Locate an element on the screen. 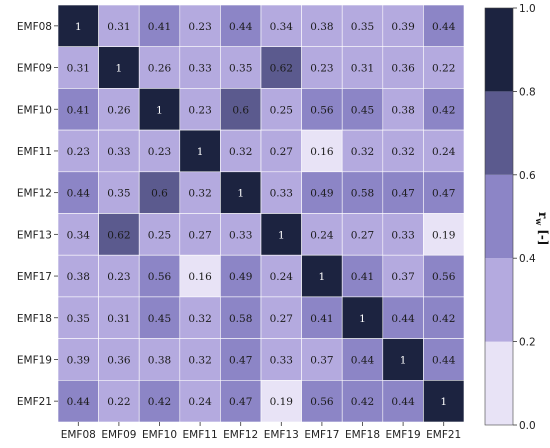 This screenshot has width=550, height=448. heatmap-cell-emf12-emf17 is located at coordinates (322, 192).